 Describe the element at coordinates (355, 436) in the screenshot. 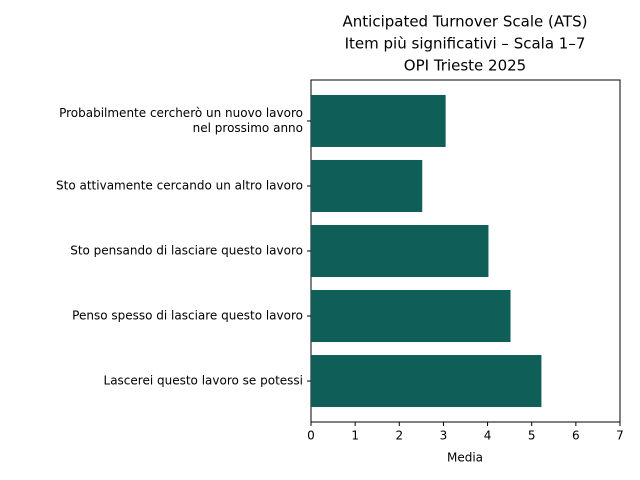

I see `x-tick-label: 1` at that location.